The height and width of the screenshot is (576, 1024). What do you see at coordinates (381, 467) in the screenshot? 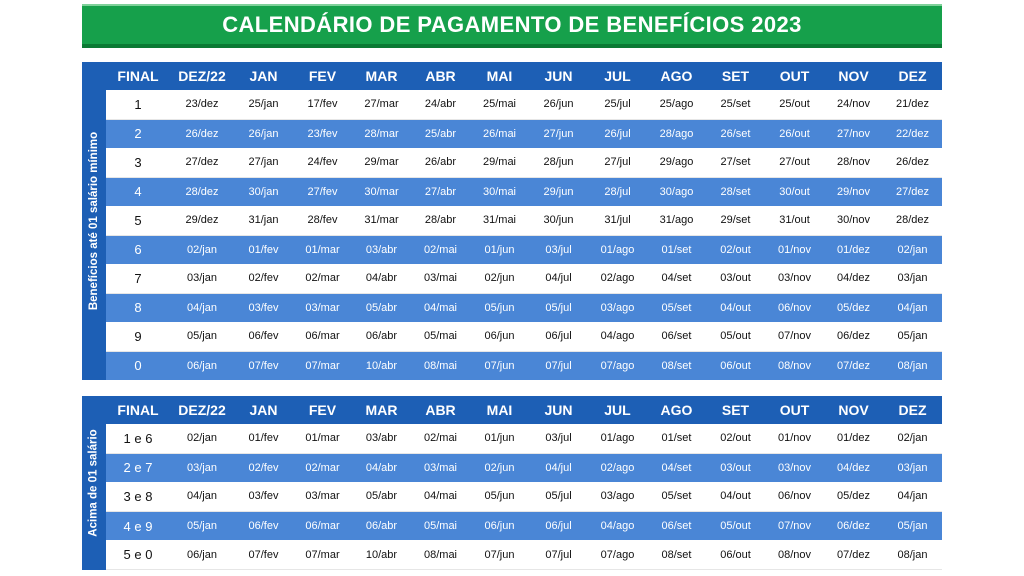
I see `payment-date-cell: 04/abr` at bounding box center [381, 467].